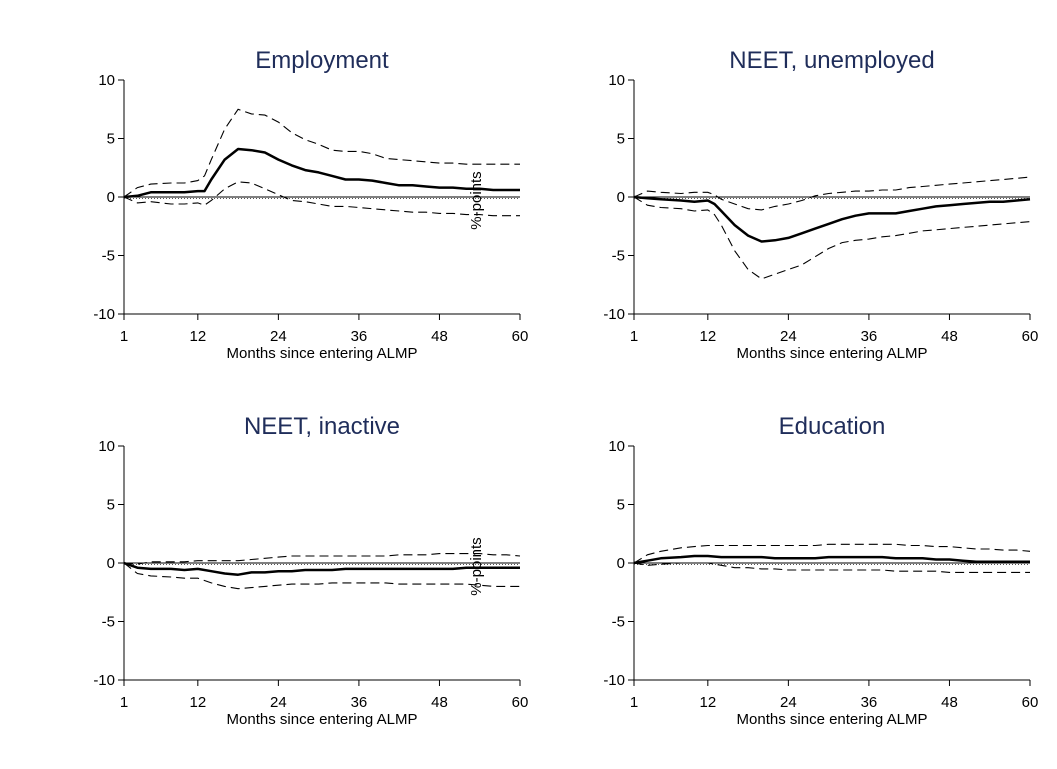  Describe the element at coordinates (322, 60) in the screenshot. I see `chart-title: Employment` at that location.